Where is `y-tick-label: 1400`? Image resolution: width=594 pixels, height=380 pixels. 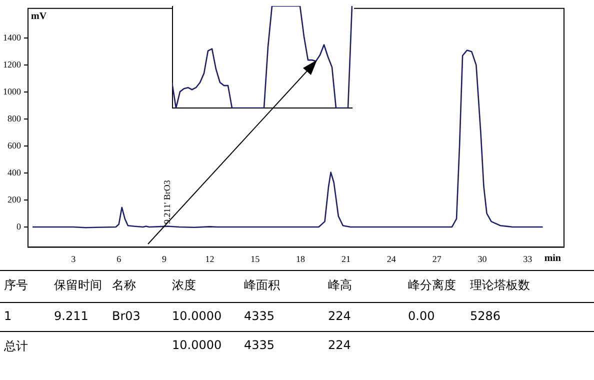 y-tick-label: 1400 is located at coordinates (12, 37).